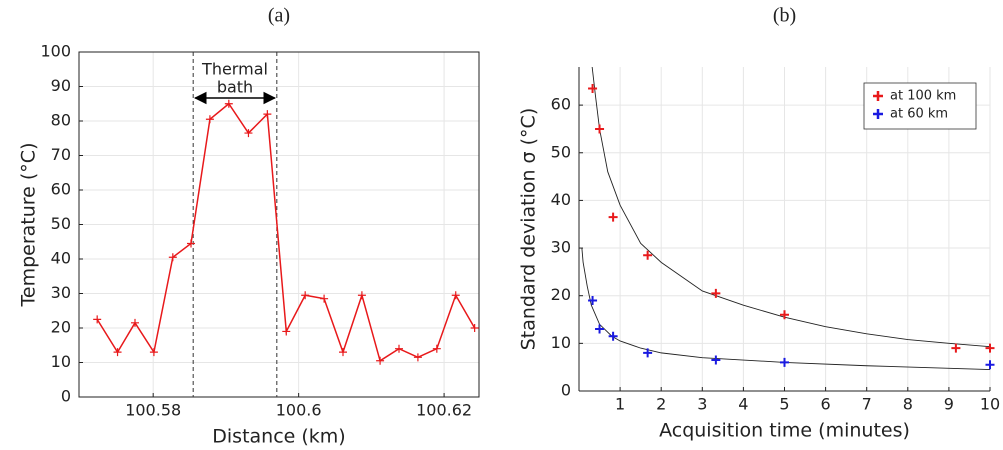  Describe the element at coordinates (235, 87) in the screenshot. I see `annotation: bath` at that location.